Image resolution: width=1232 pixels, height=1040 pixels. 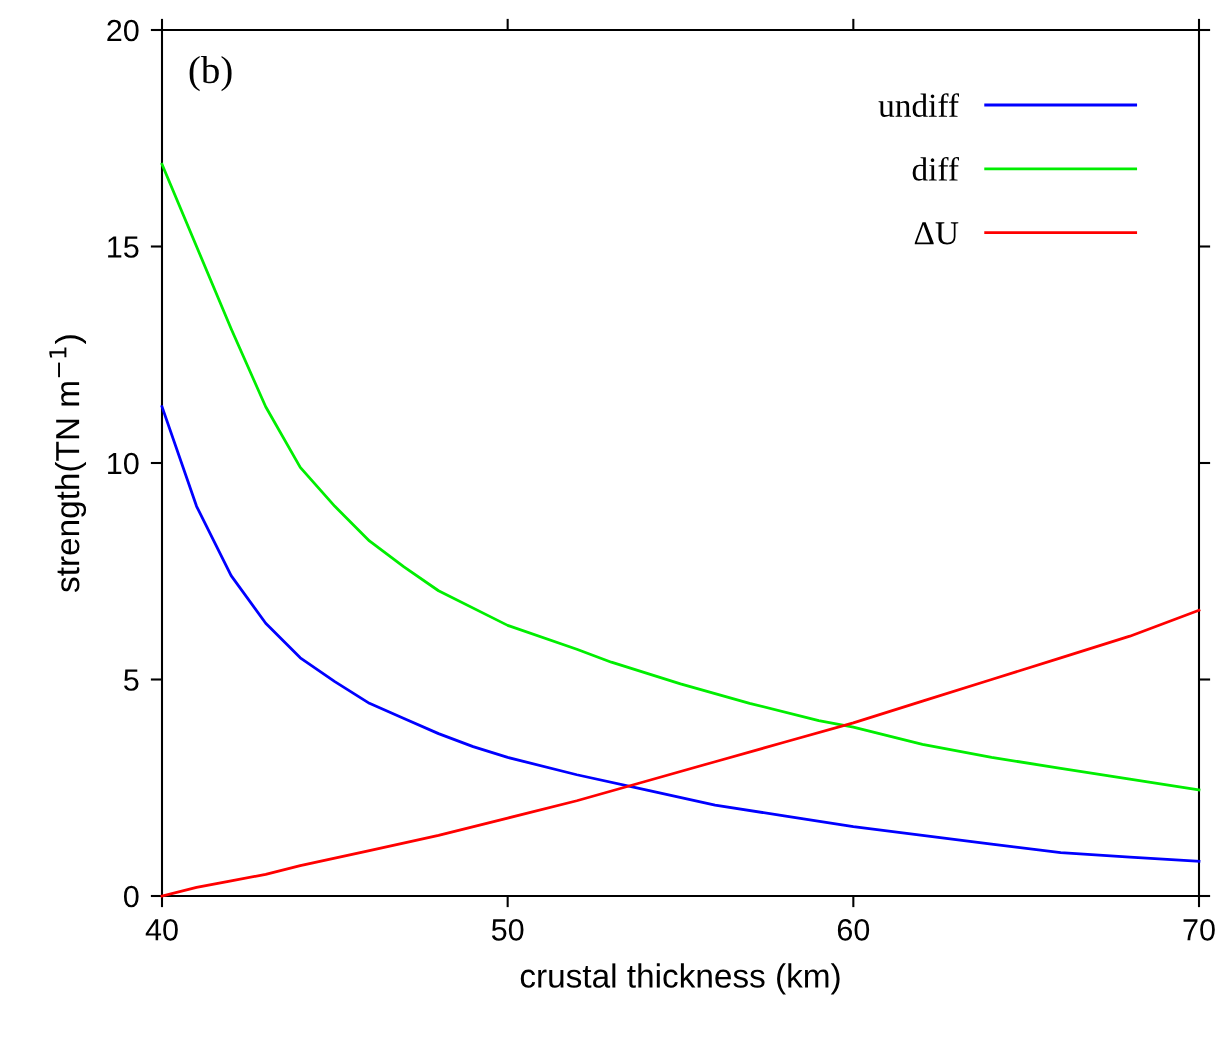 I want to click on legend-label: diff, so click(x=935, y=168).